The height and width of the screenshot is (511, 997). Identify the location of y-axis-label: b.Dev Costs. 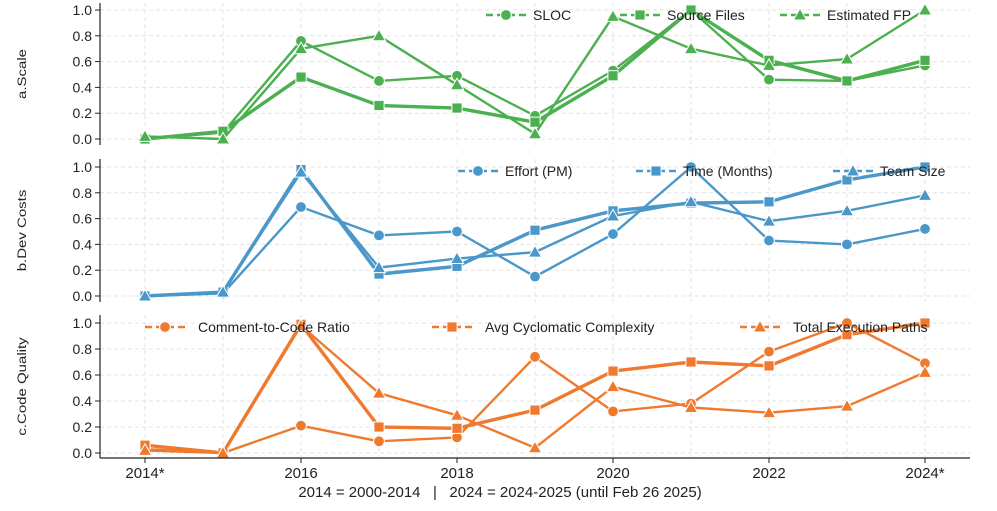
(21, 231).